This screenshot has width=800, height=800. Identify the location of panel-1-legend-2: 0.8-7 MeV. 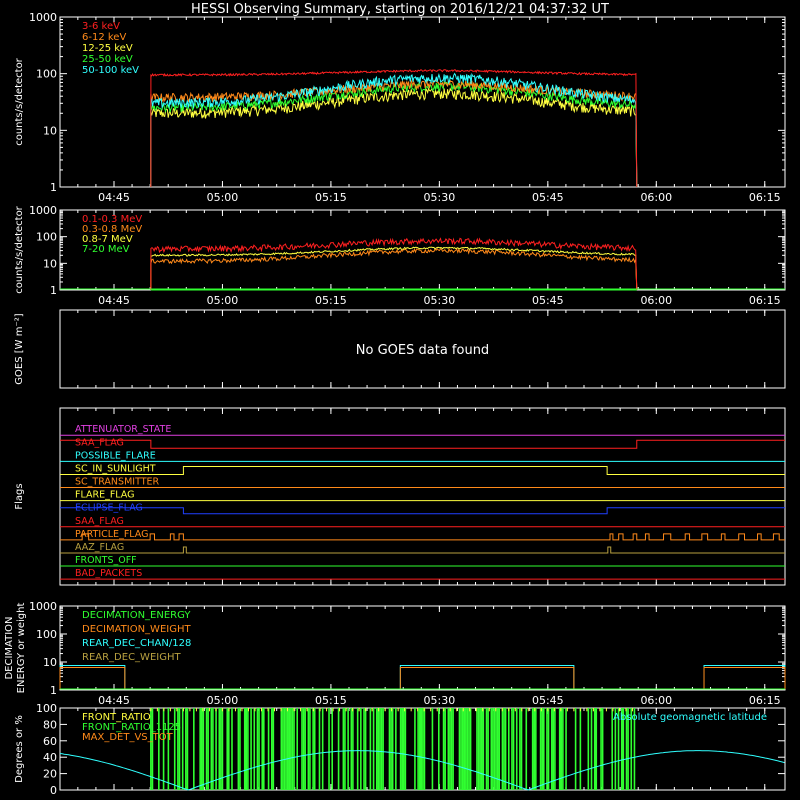
(107, 239).